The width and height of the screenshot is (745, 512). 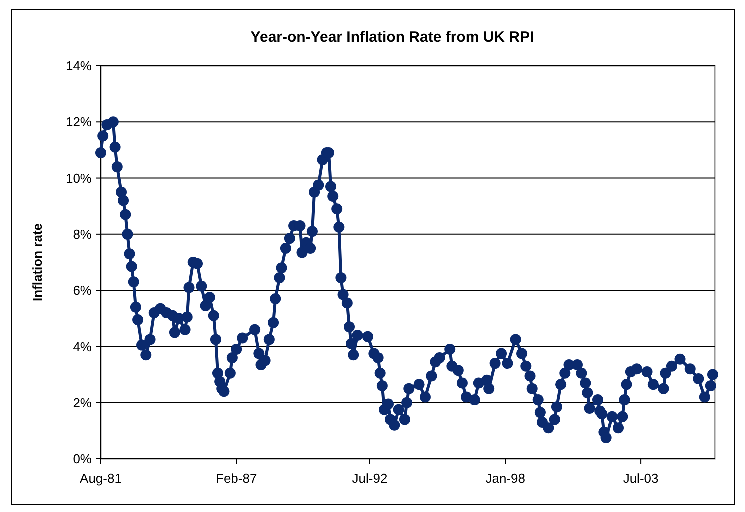 What do you see at coordinates (82, 290) in the screenshot?
I see `y-tick-label: 6%` at bounding box center [82, 290].